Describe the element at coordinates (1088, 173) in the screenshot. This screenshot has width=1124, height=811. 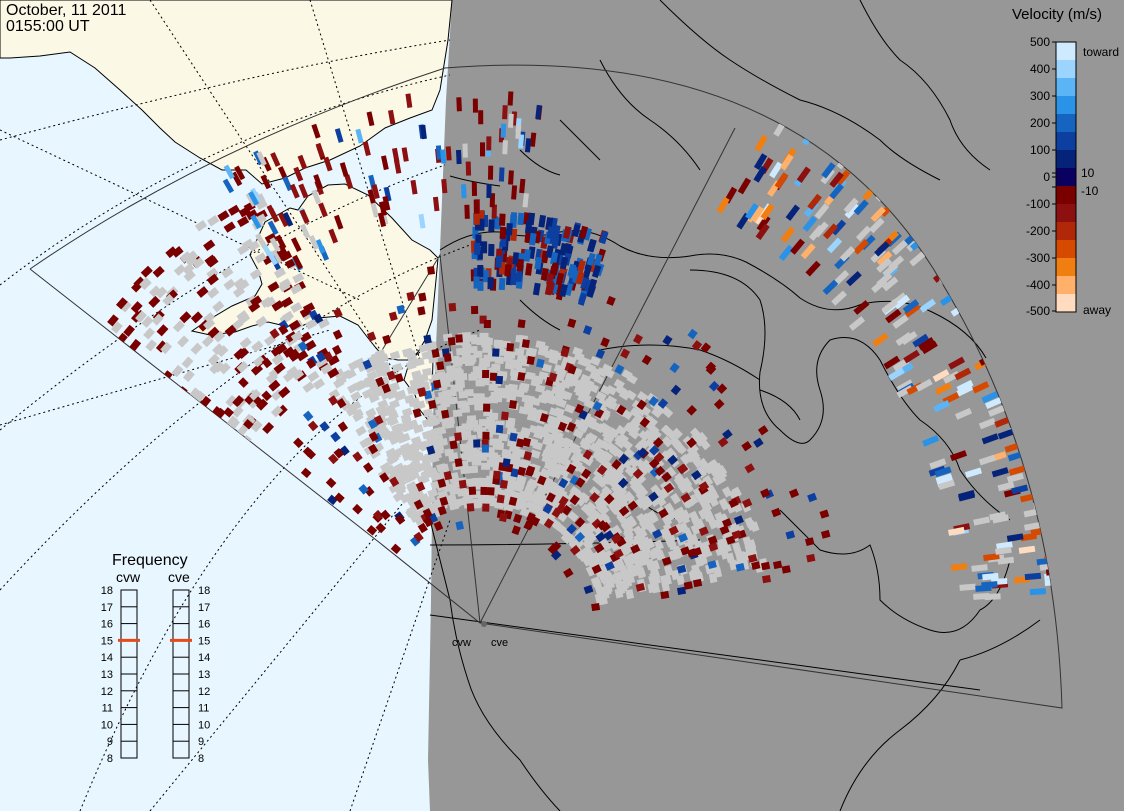
I see `velocity-tick-label: 10` at that location.